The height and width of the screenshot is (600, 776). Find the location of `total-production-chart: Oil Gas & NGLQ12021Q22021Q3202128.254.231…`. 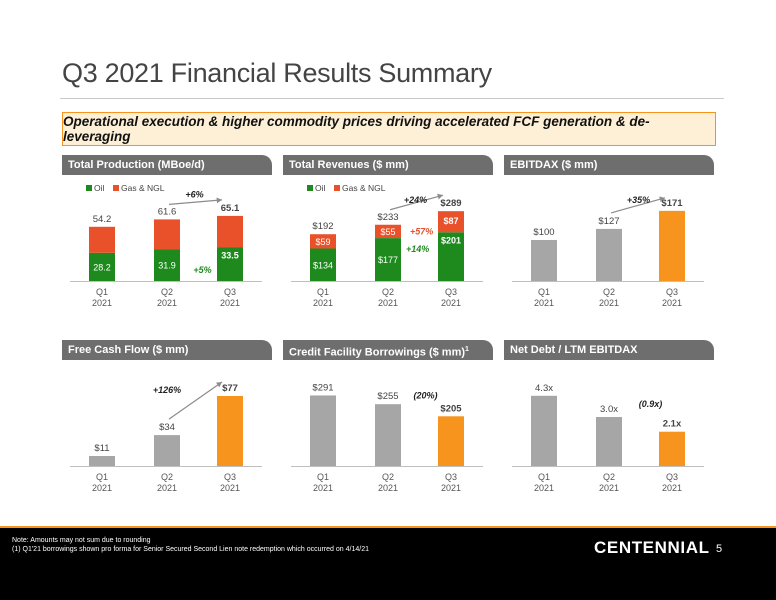

total-production-chart: Oil Gas & NGLQ12021Q22021Q3202128.254.231… is located at coordinates (166, 245).